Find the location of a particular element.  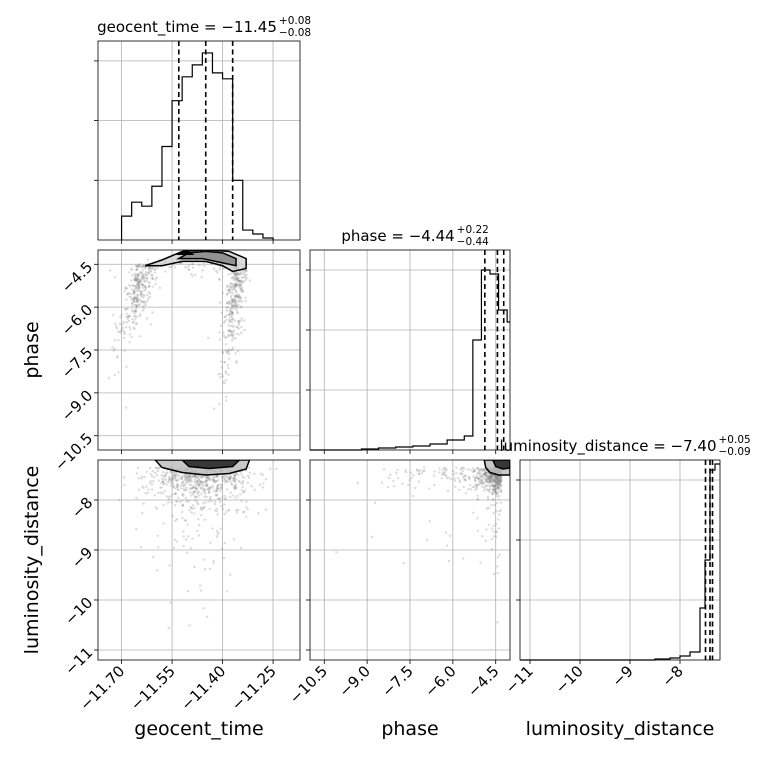

scatter-group-ld-geocent is located at coordinates (198, 563).